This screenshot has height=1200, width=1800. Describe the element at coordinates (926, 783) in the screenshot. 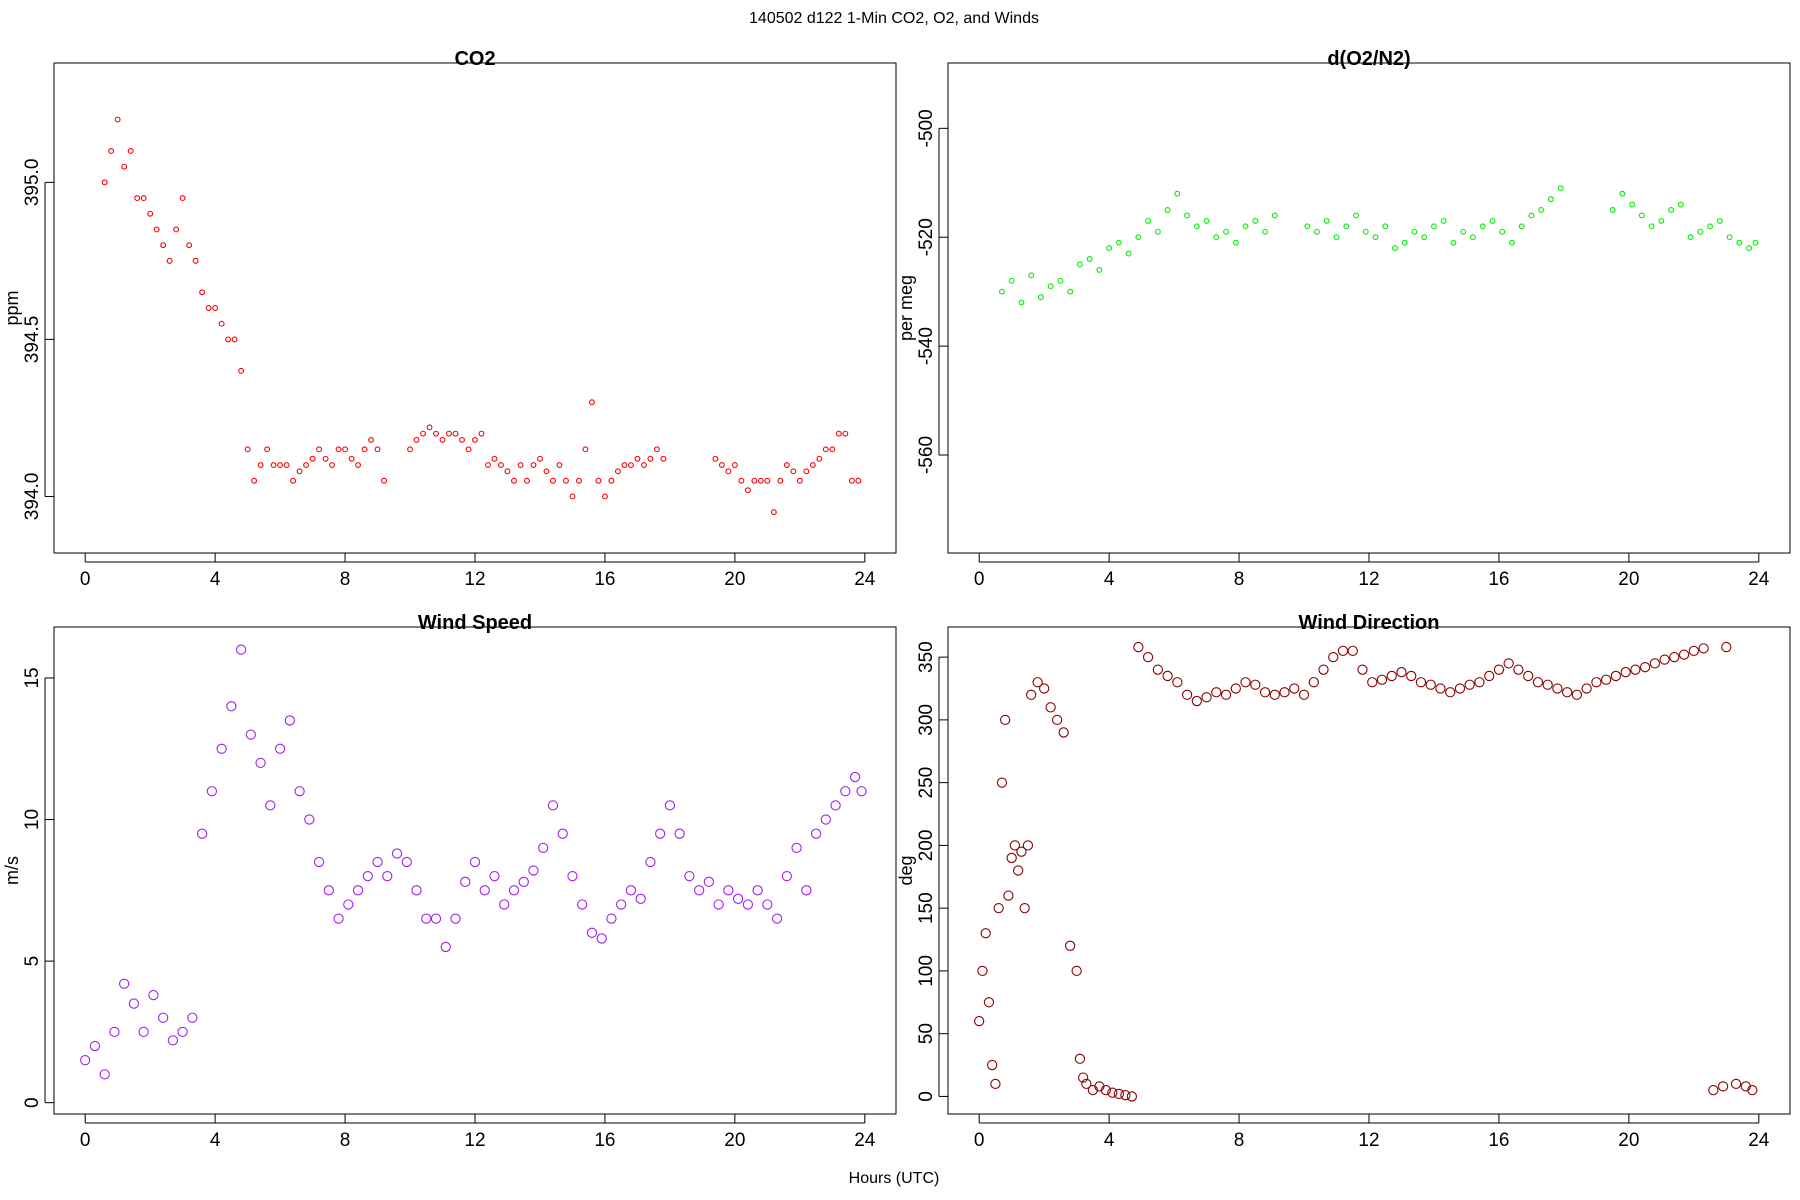

I see `wind-direction-ytick-label: 250` at that location.